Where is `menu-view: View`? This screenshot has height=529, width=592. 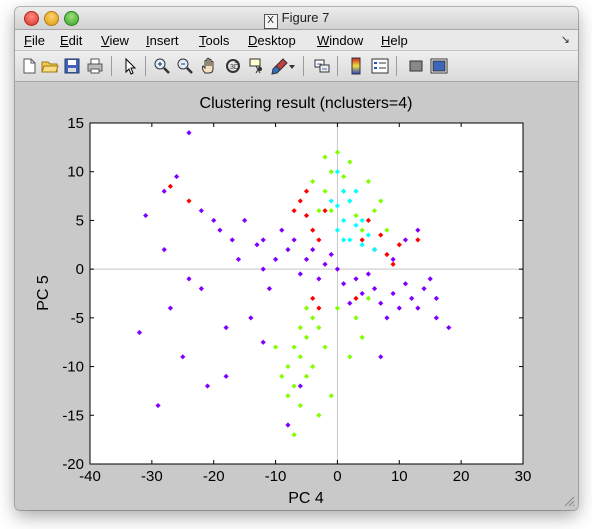 menu-view: View is located at coordinates (115, 40).